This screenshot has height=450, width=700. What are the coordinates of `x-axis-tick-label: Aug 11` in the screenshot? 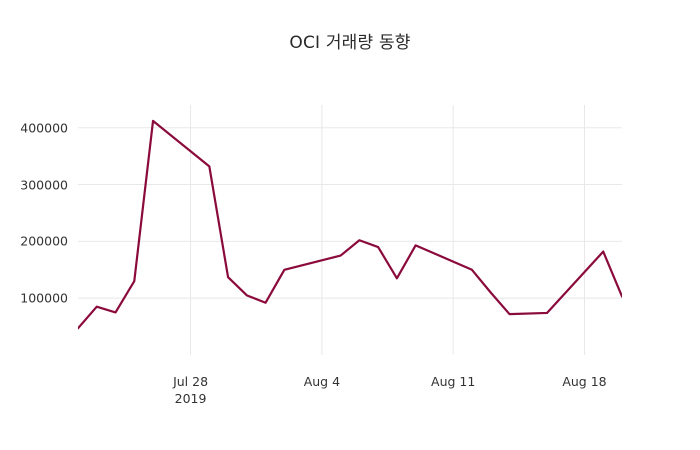 It's located at (453, 381).